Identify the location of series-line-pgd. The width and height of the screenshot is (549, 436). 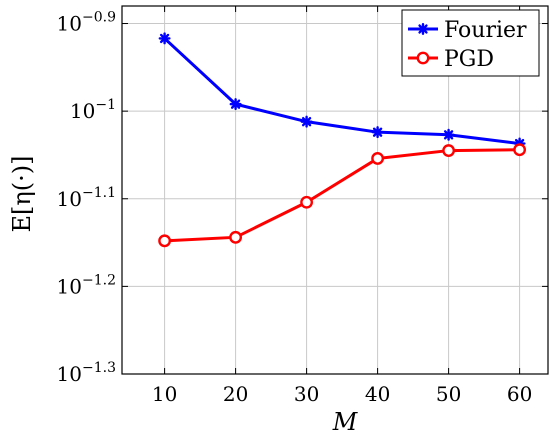
(342, 195).